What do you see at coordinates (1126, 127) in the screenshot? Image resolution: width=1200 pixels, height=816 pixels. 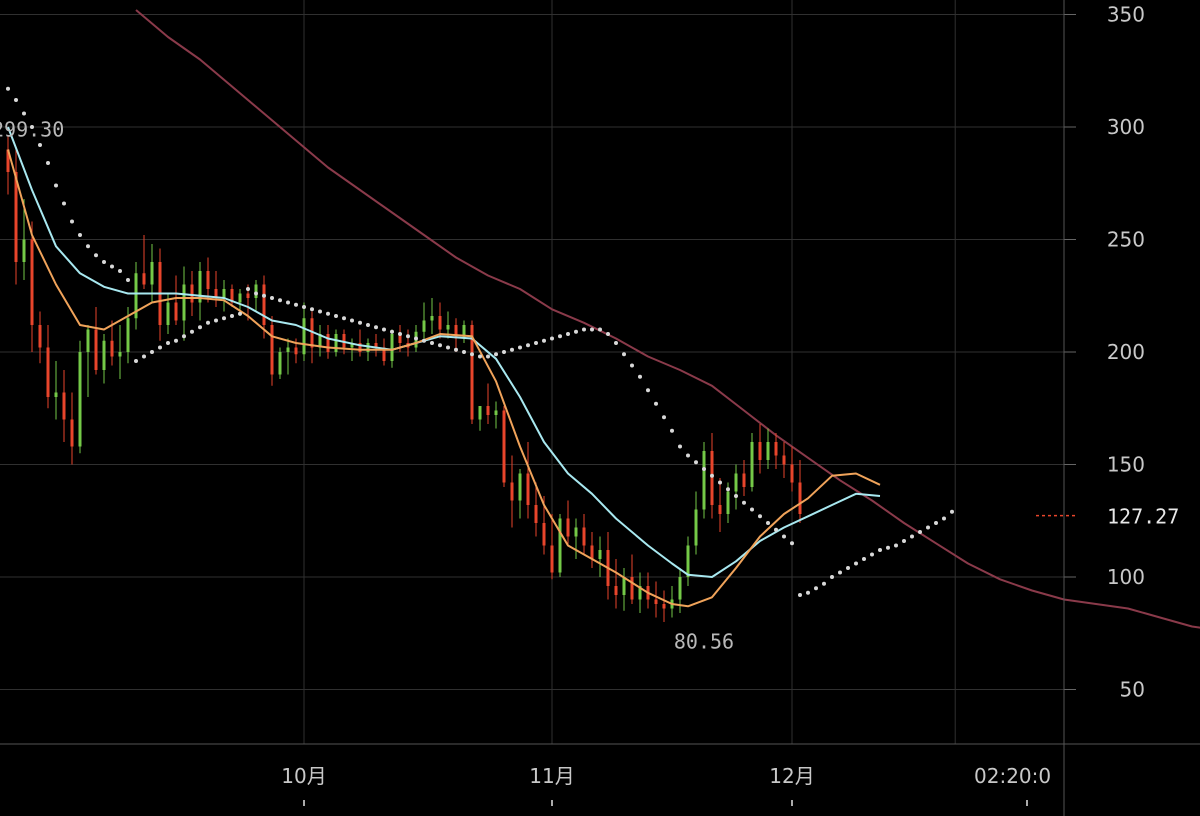 I see `y-tick-label: 300` at bounding box center [1126, 127].